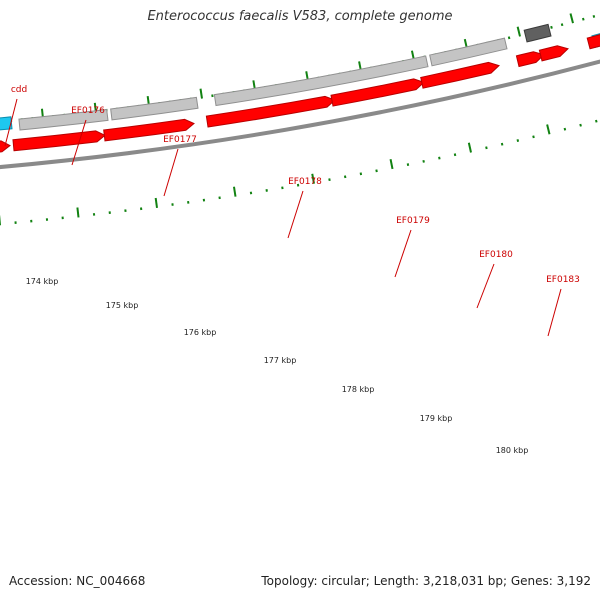 The width and height of the screenshot is (600, 600). Describe the element at coordinates (537, 33) in the screenshot. I see `dark-feature-block` at that location.